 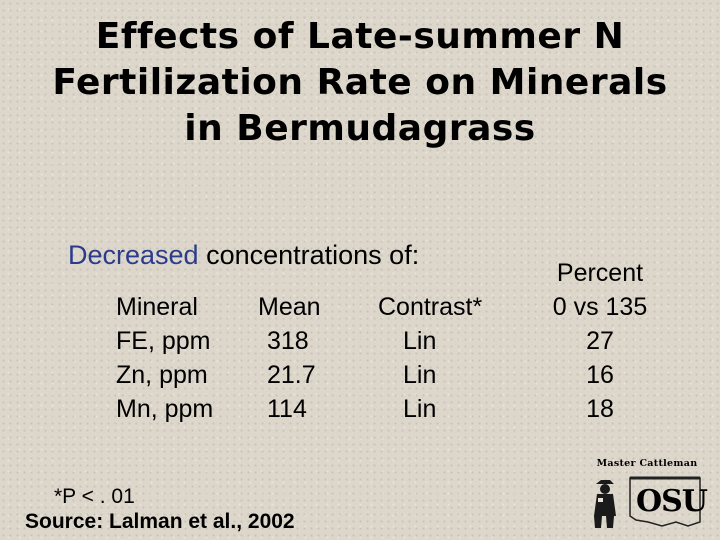 I want to click on title-line-2: Fertilization Rate on Minerals, so click(x=360, y=82).